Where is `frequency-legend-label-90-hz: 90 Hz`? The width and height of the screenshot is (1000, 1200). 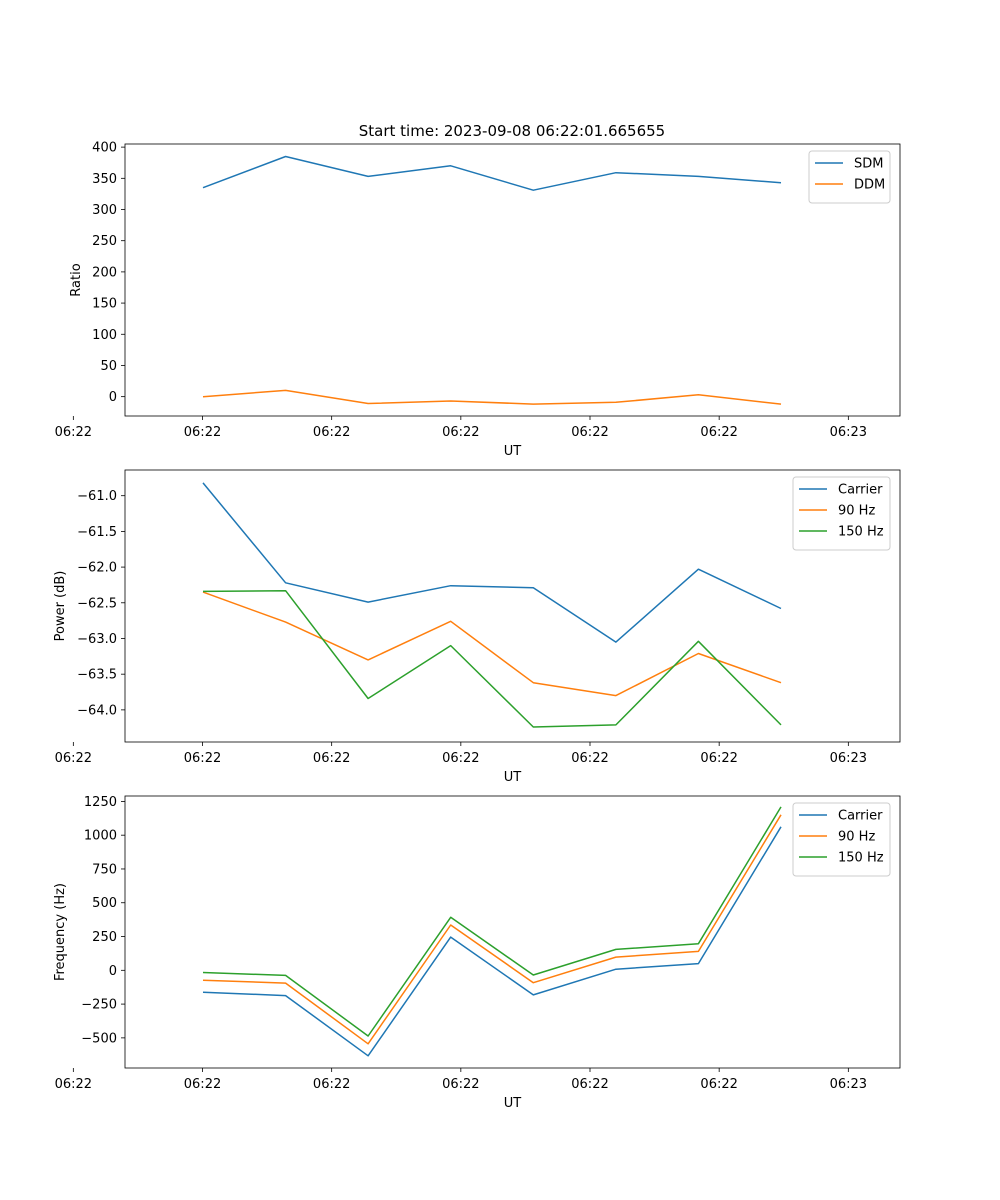
frequency-legend-label-90-hz: 90 Hz is located at coordinates (856, 837).